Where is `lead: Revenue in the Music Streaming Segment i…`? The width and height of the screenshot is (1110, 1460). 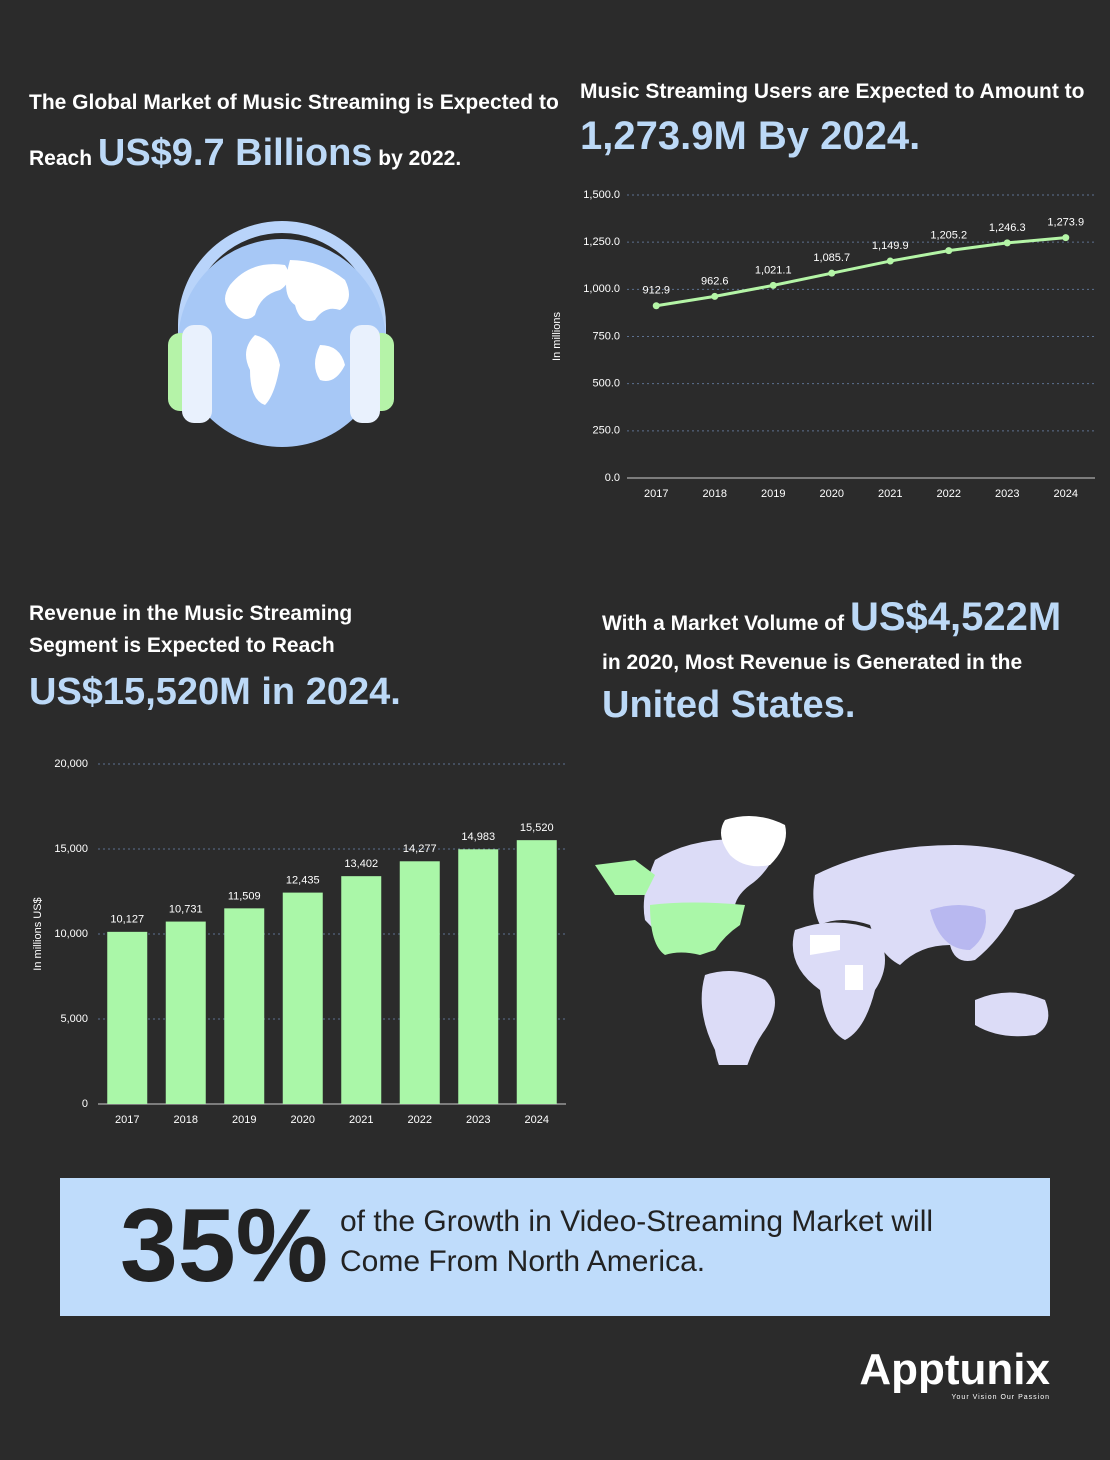 lead: Revenue in the Music Streaming Segment i… is located at coordinates (191, 629).